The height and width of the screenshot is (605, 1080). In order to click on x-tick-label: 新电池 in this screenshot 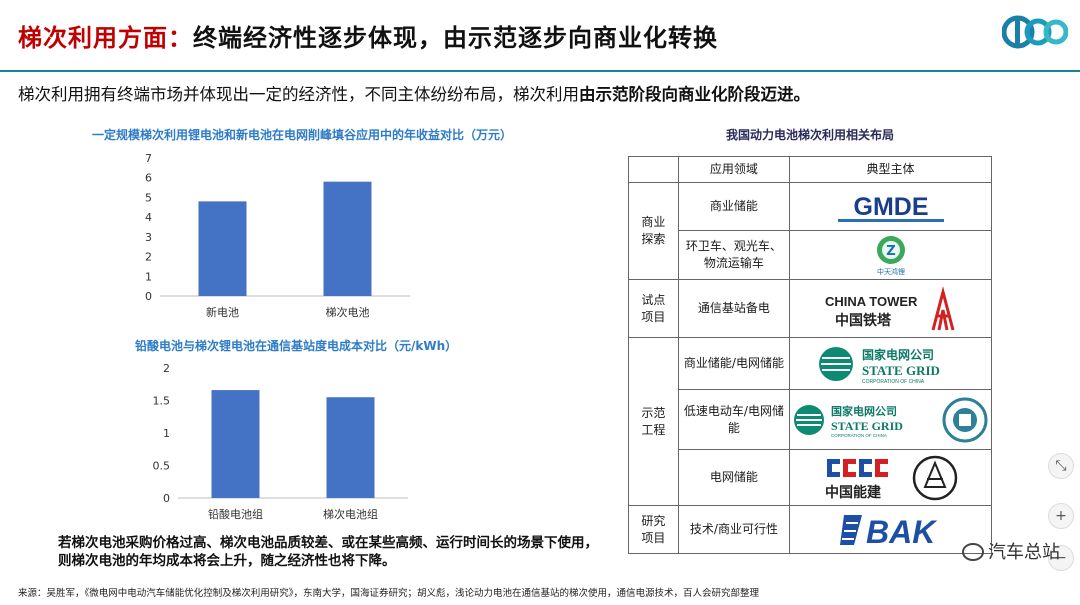, I will do `click(222, 312)`.